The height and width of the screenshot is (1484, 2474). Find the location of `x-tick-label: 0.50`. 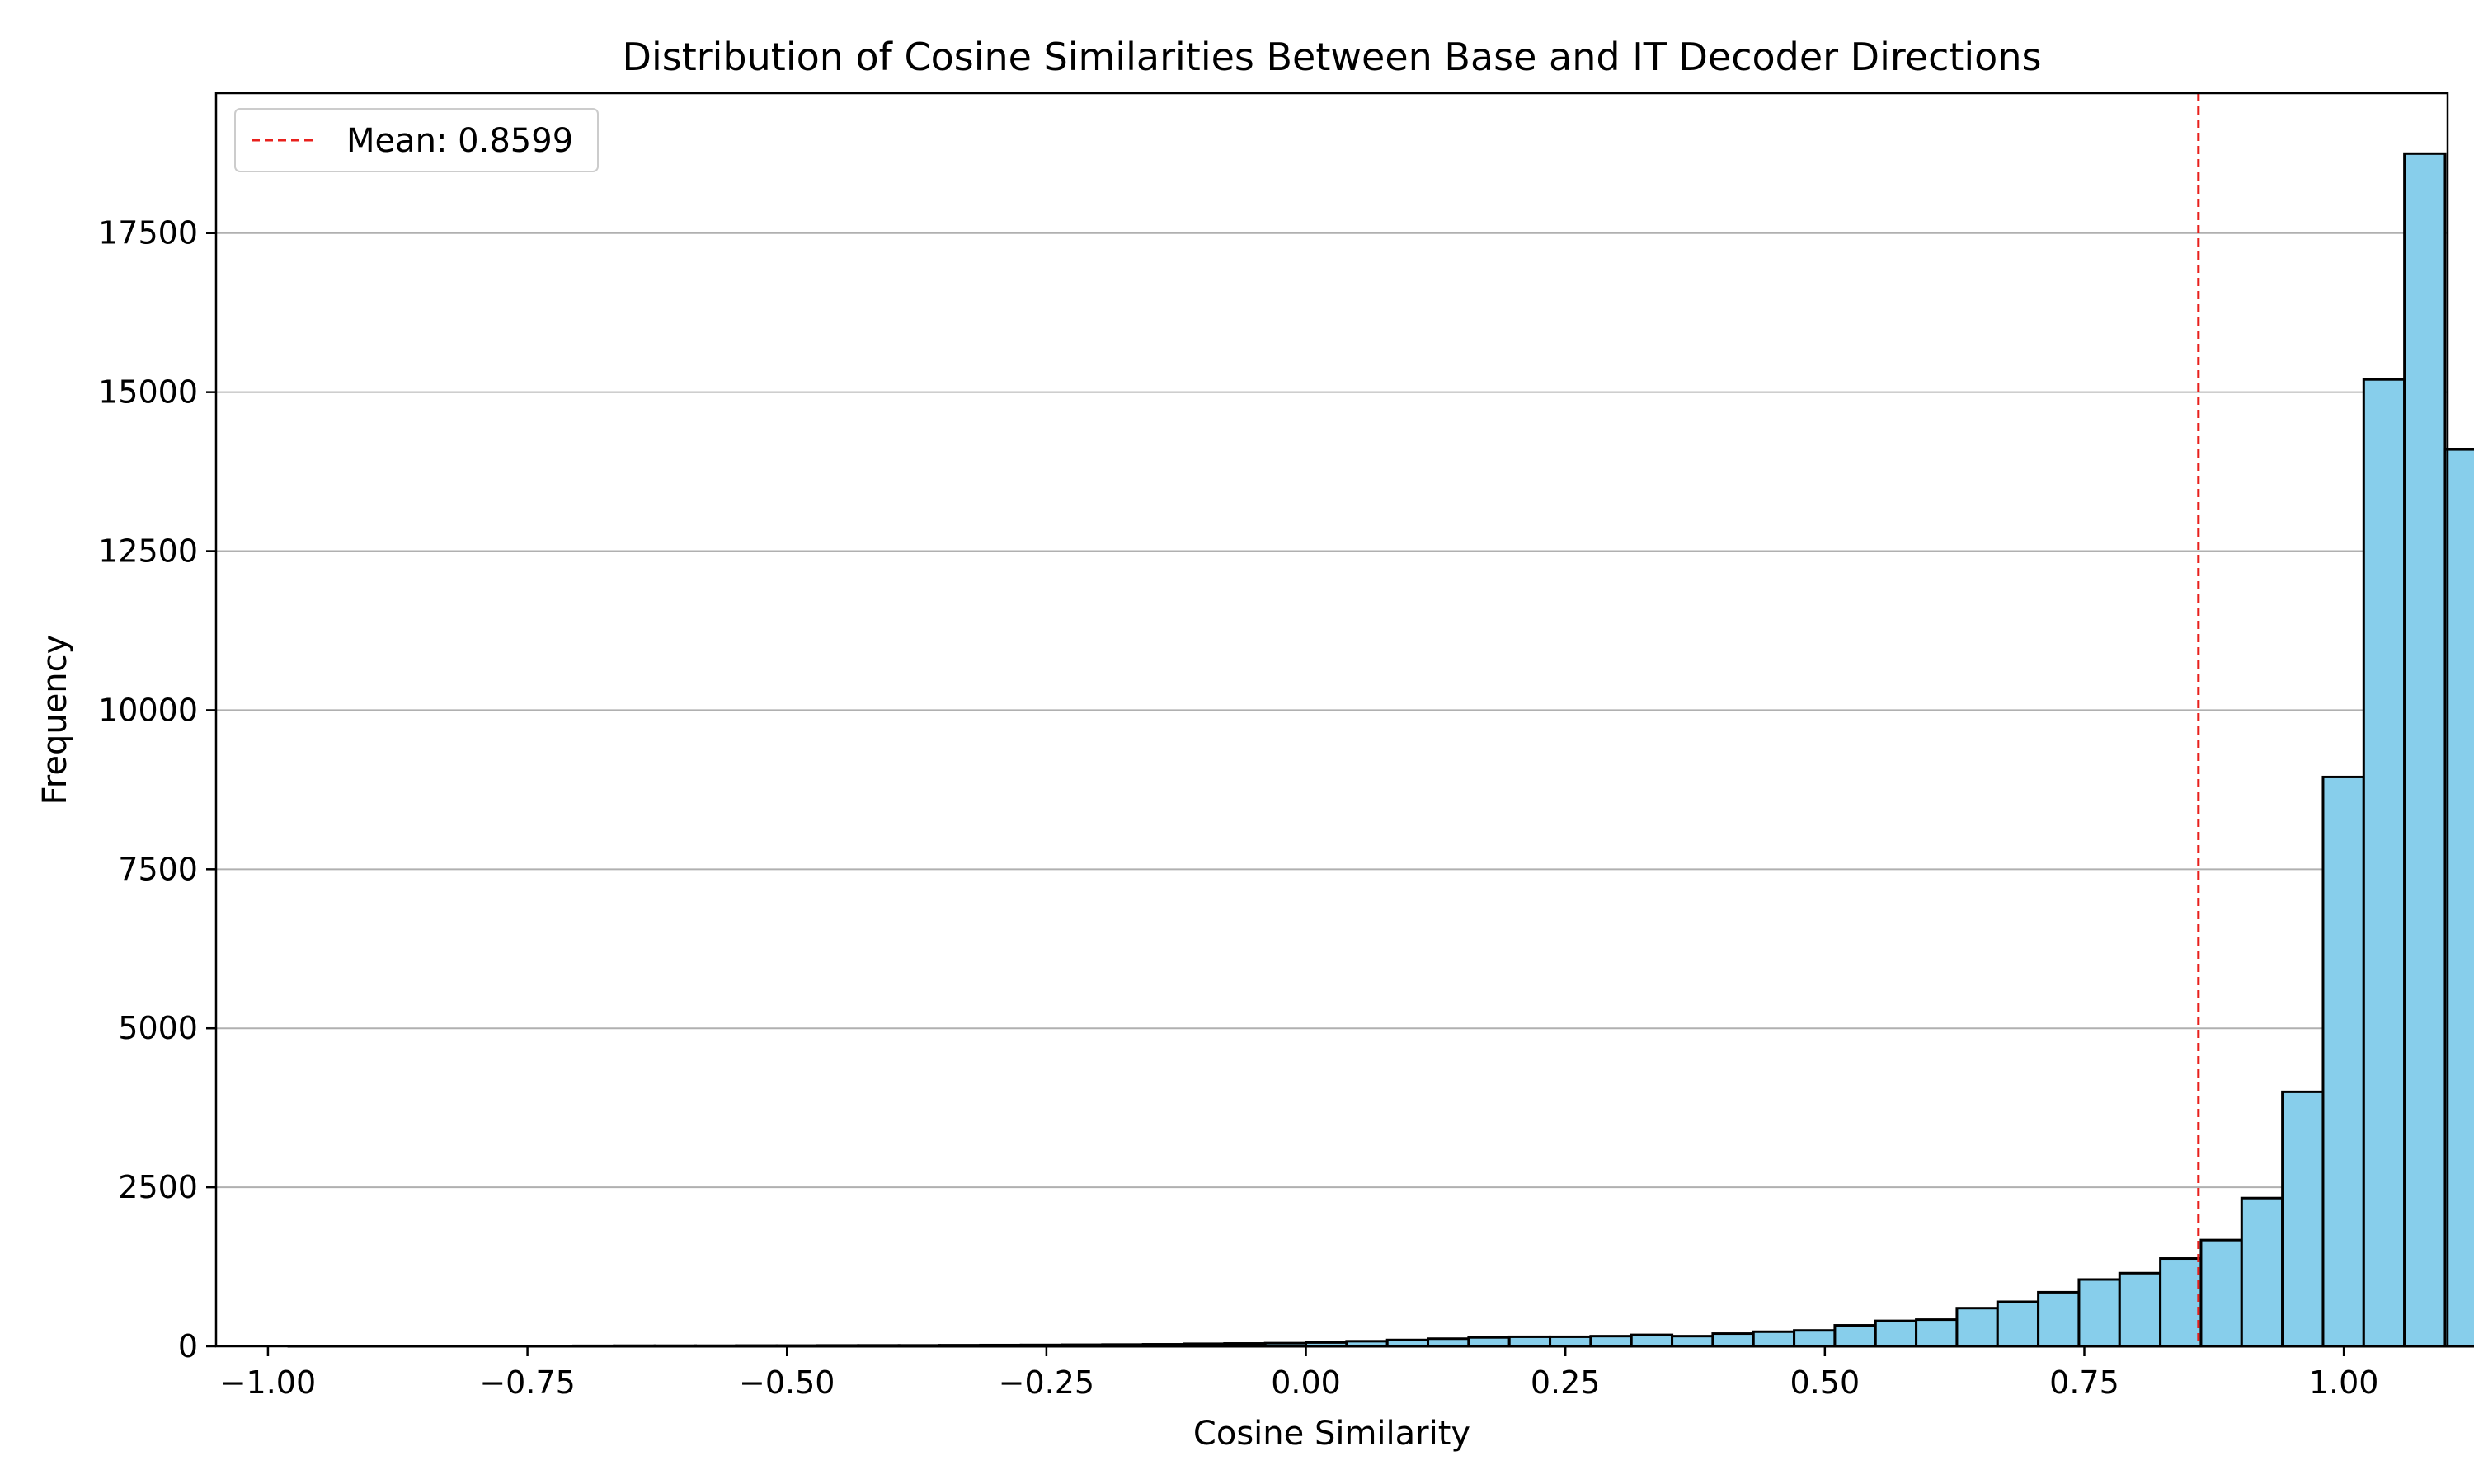

x-tick-label: 0.50 is located at coordinates (1825, 1382).